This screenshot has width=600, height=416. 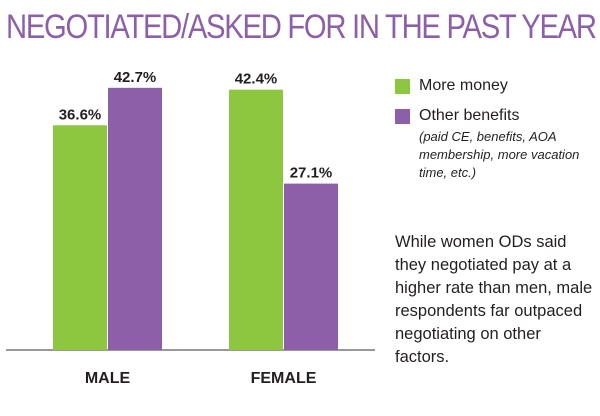 What do you see at coordinates (402, 86) in the screenshot?
I see `legend-swatch-more-money` at bounding box center [402, 86].